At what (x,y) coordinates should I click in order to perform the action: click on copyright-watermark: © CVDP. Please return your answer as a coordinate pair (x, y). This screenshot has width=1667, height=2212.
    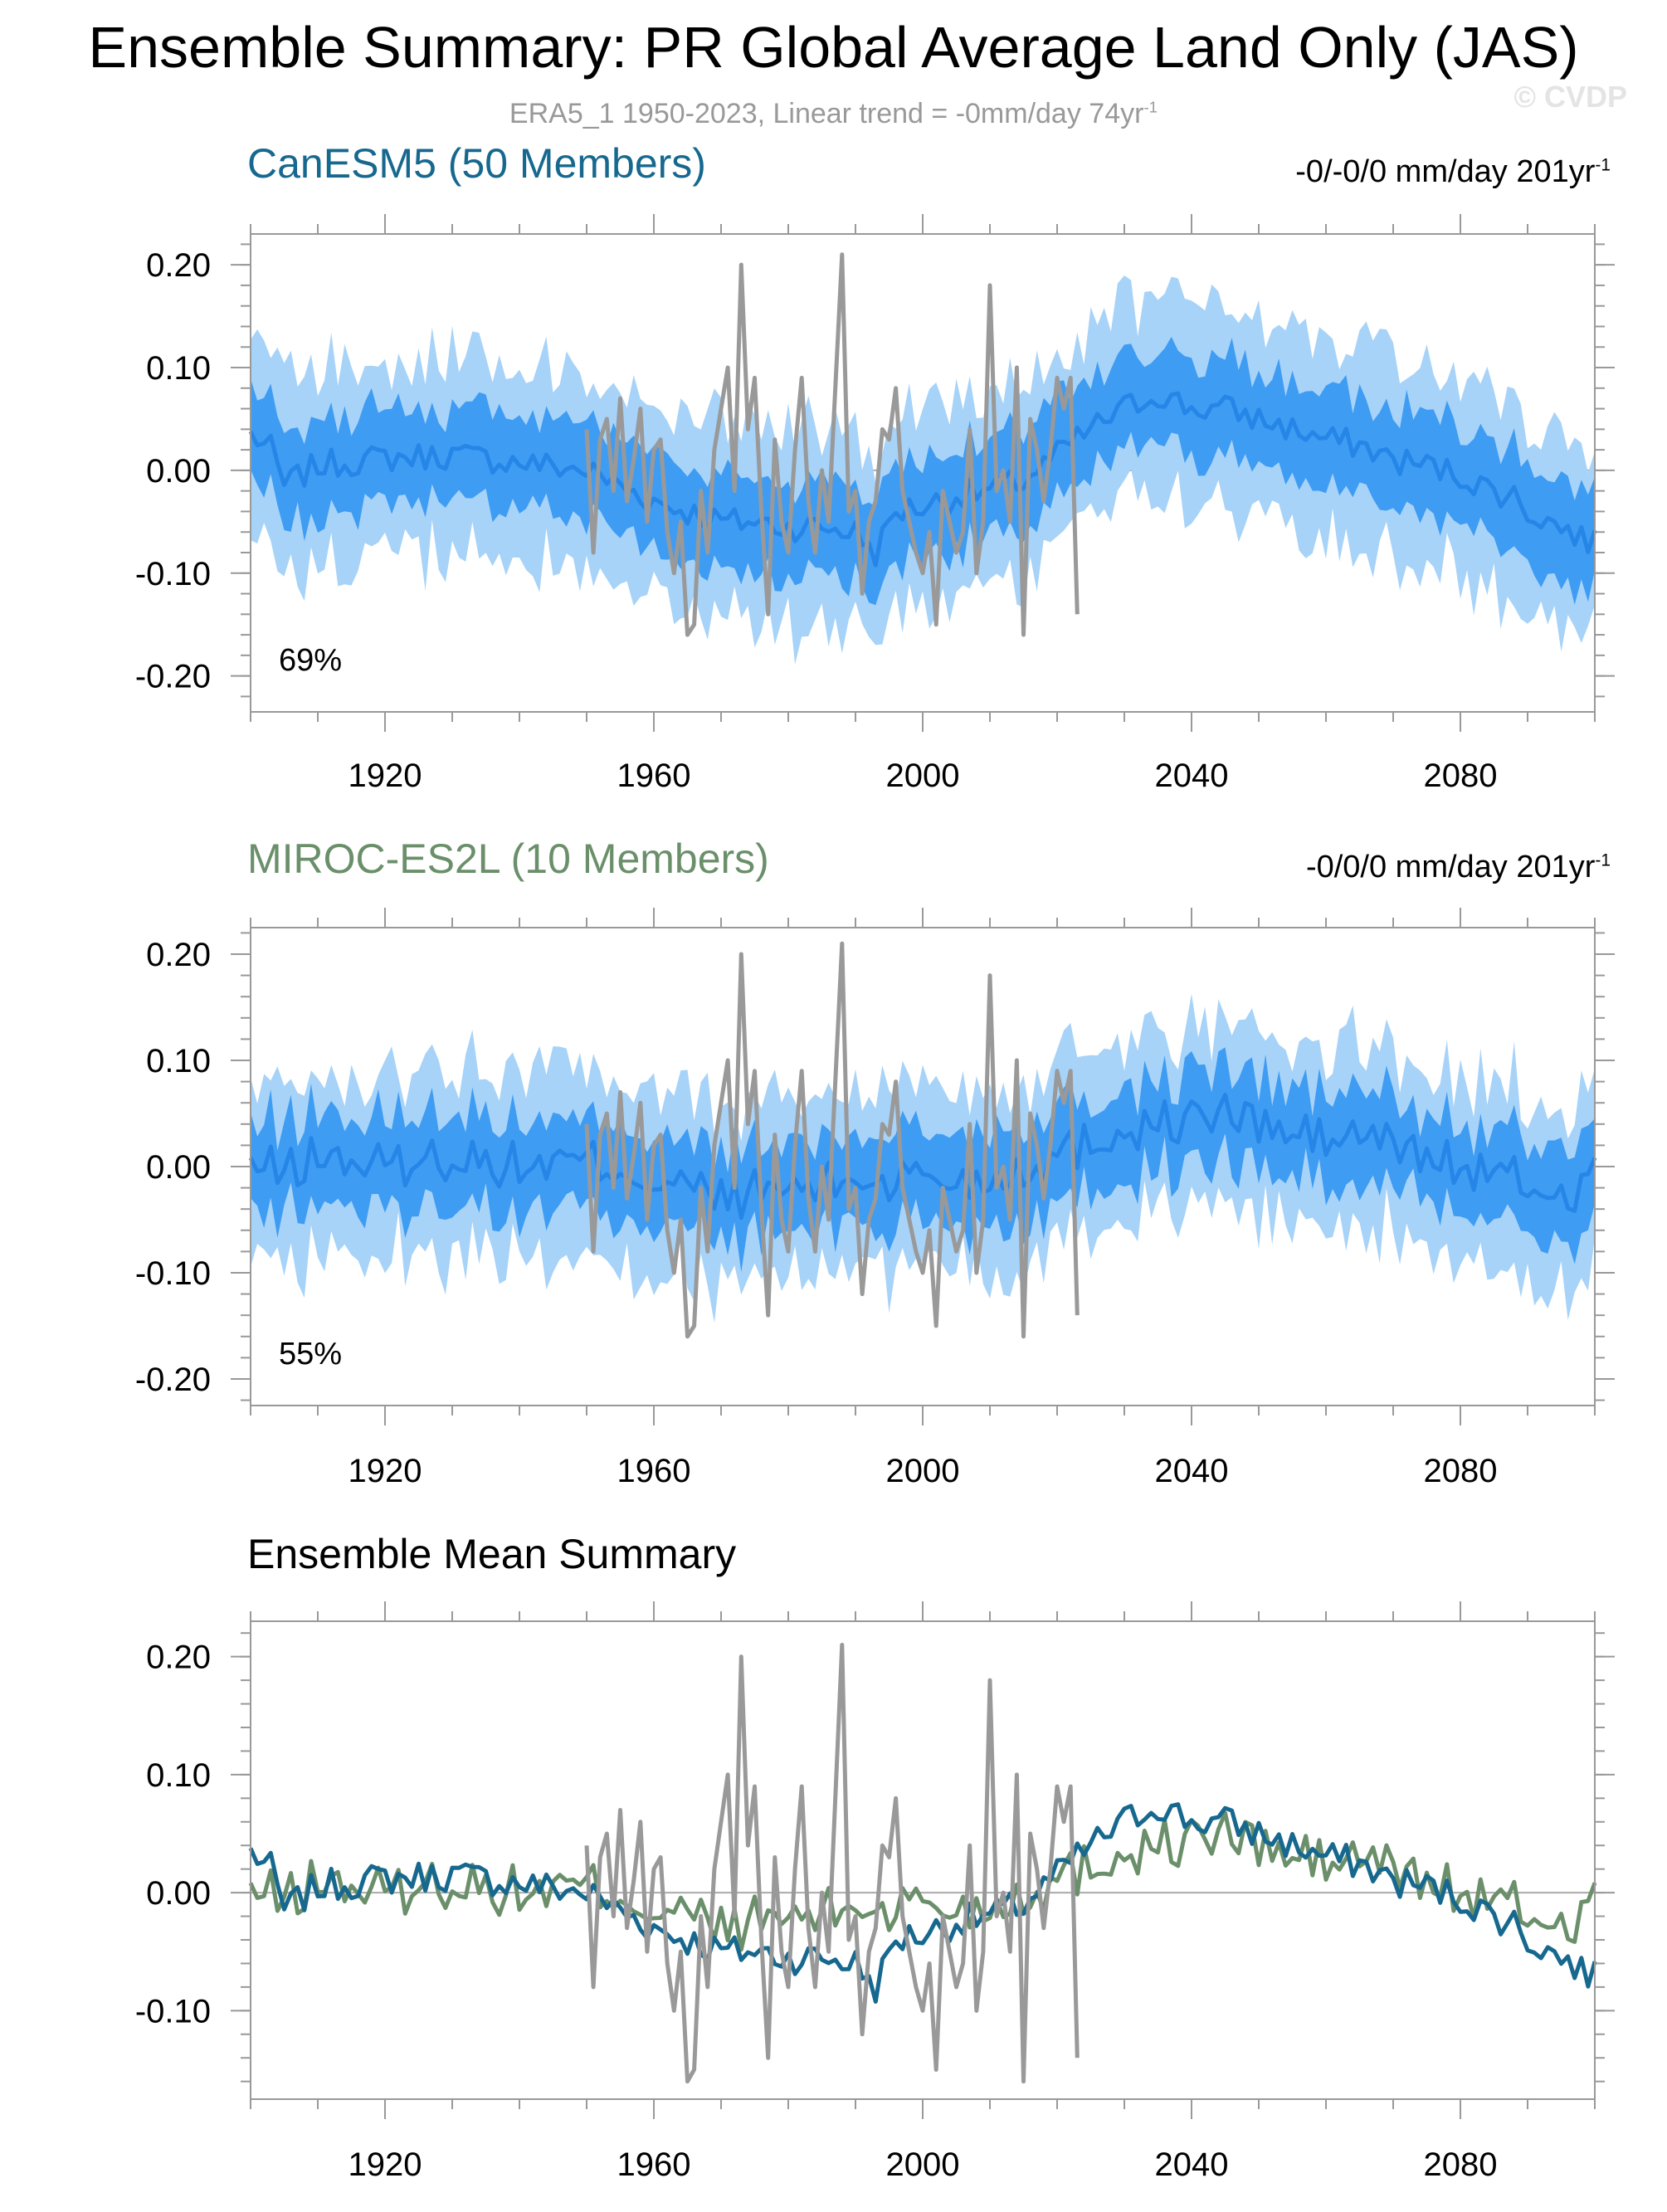
    Looking at the image, I should click on (1570, 97).